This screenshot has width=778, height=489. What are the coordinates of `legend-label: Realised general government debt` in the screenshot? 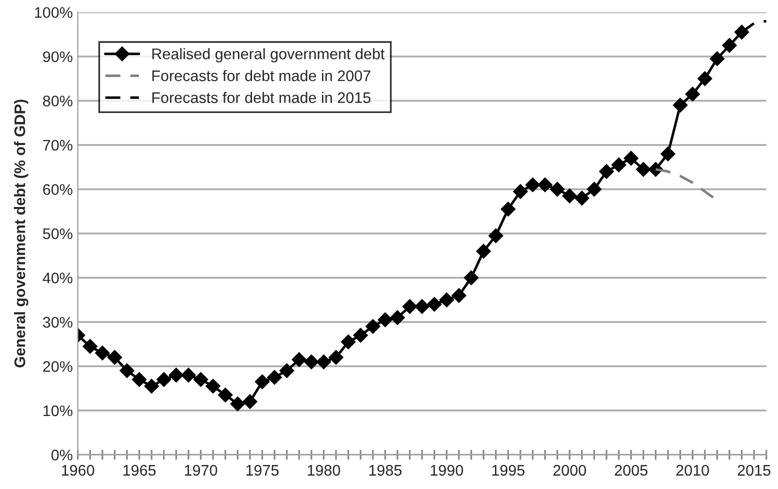 It's located at (268, 55).